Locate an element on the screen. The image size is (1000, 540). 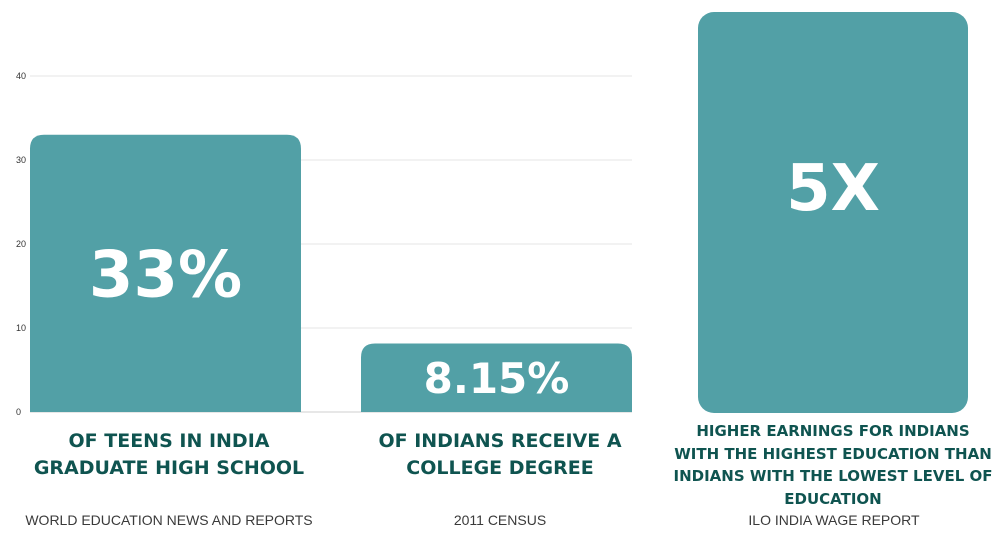
y-axis-ticks: 0 10 20 30 40 is located at coordinates (21, 244).